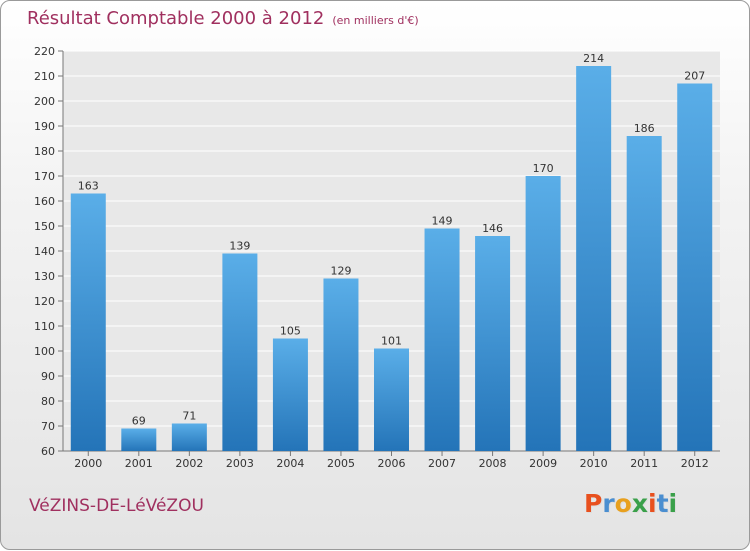 The width and height of the screenshot is (750, 551). What do you see at coordinates (189, 463) in the screenshot?
I see `x-tick-label: 2002` at bounding box center [189, 463].